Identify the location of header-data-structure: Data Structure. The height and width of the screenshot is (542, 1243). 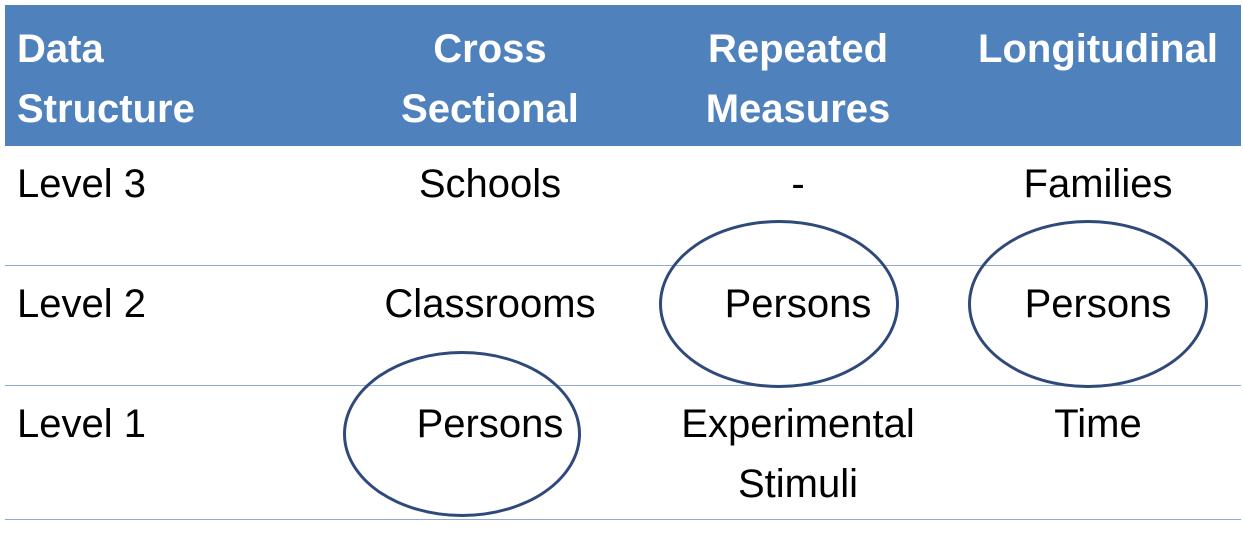
(172, 75).